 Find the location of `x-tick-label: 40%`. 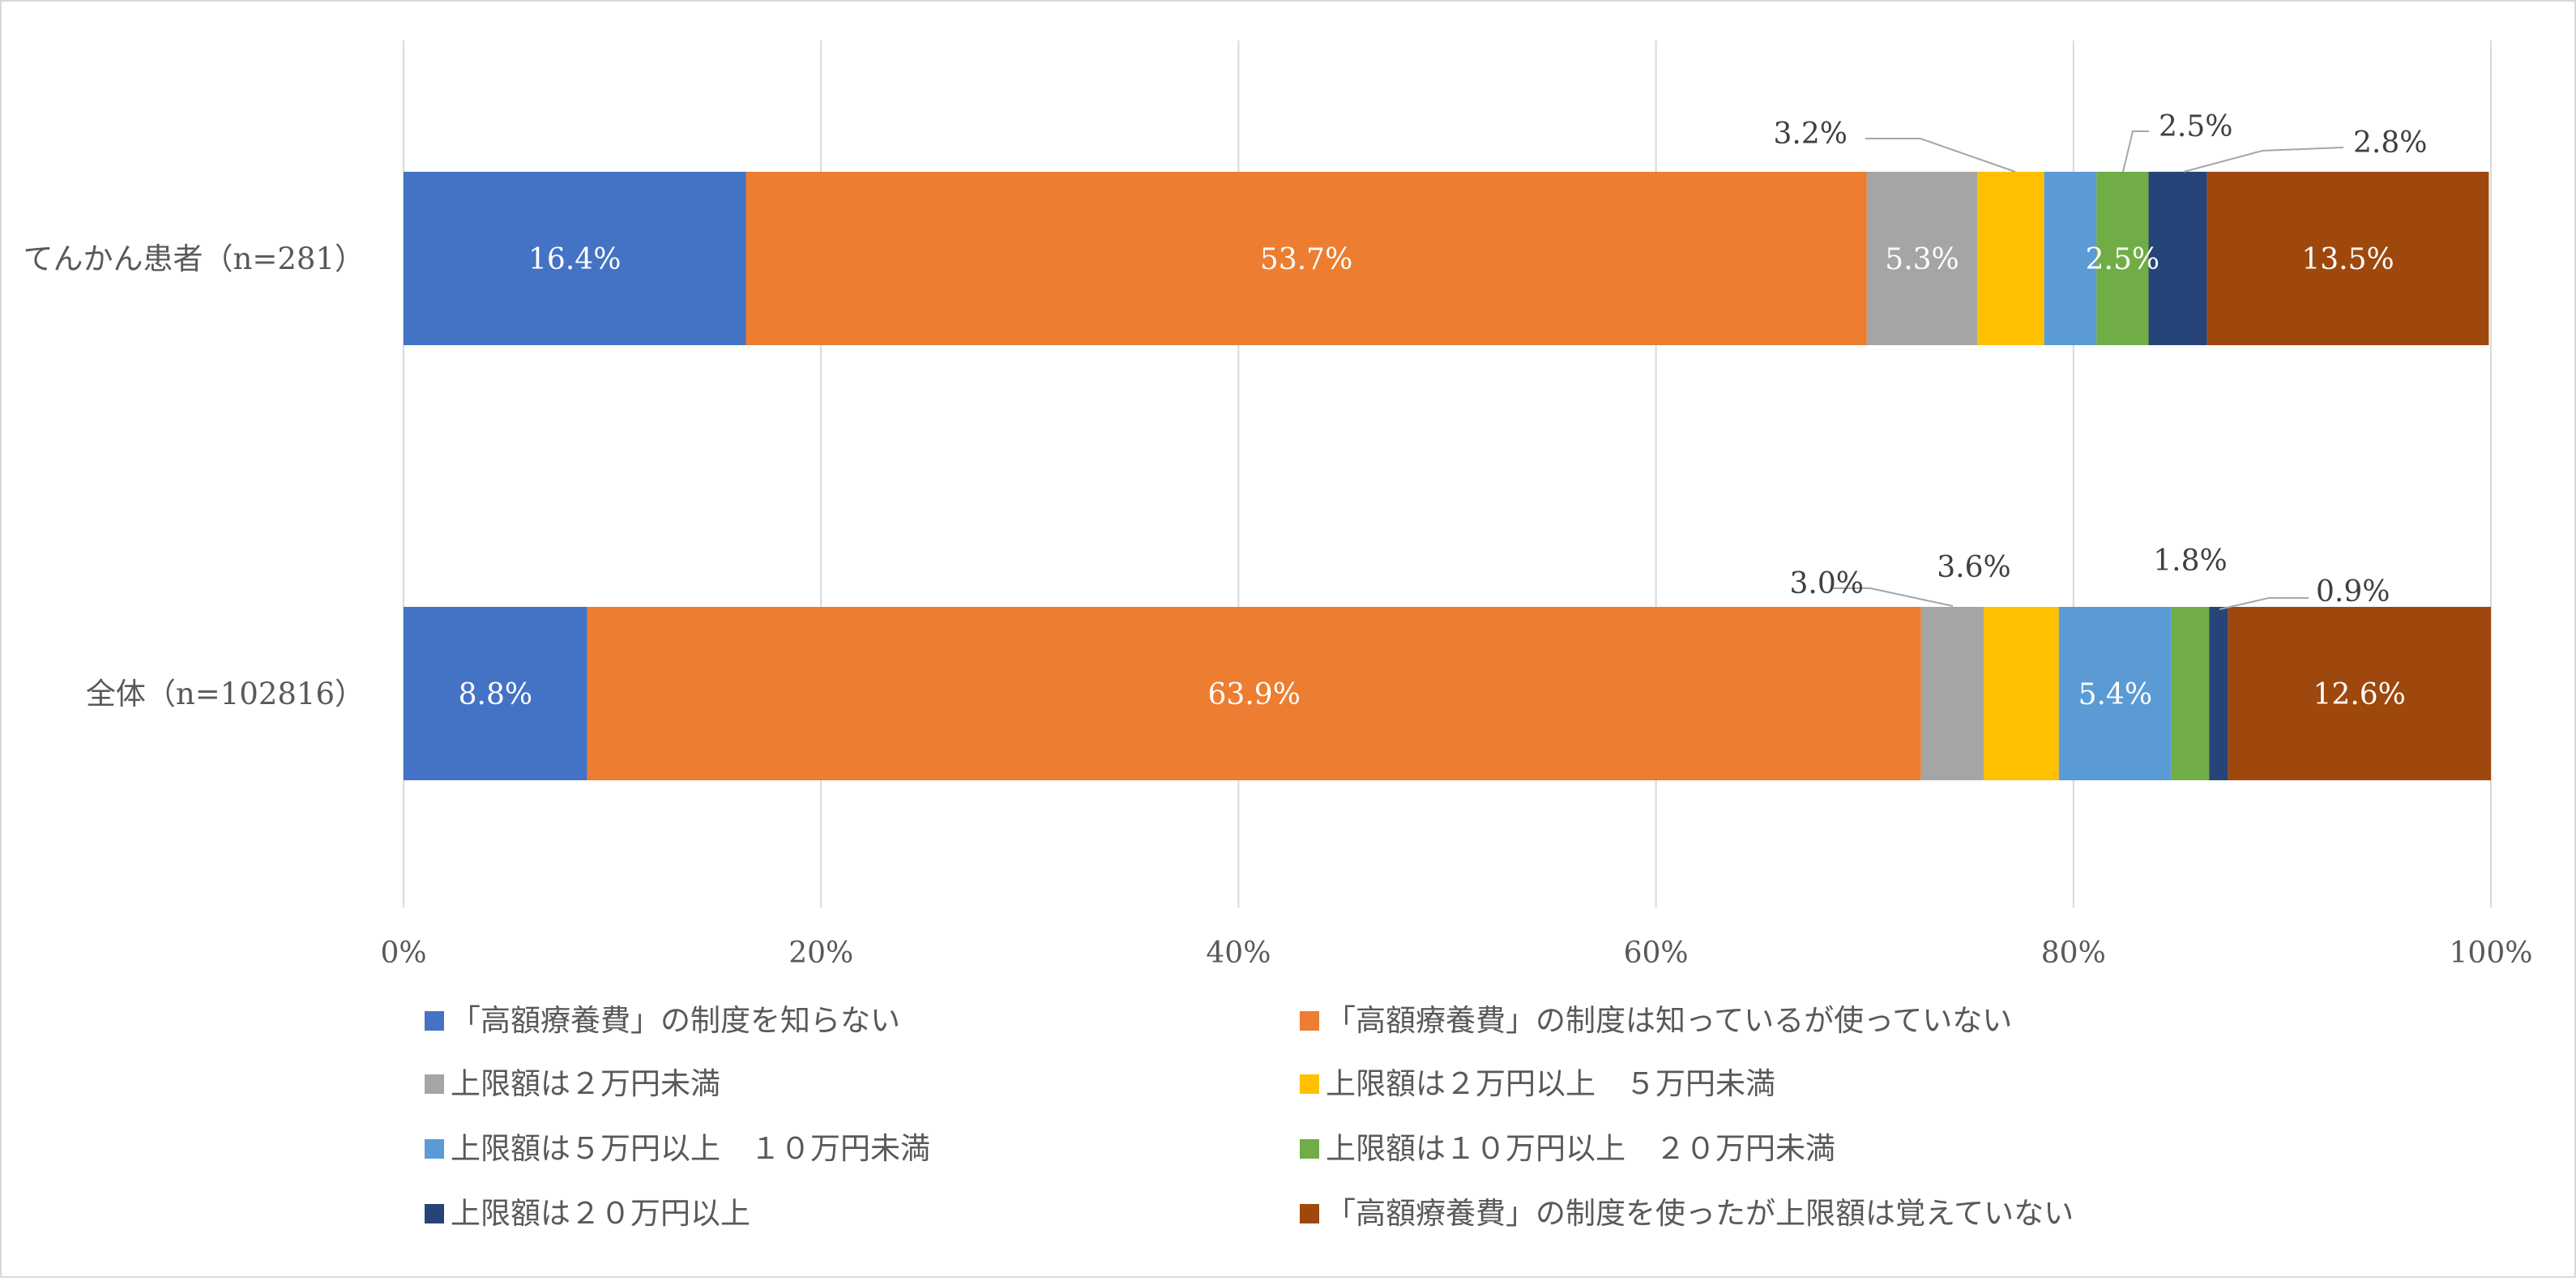

x-tick-label: 40% is located at coordinates (1238, 953).